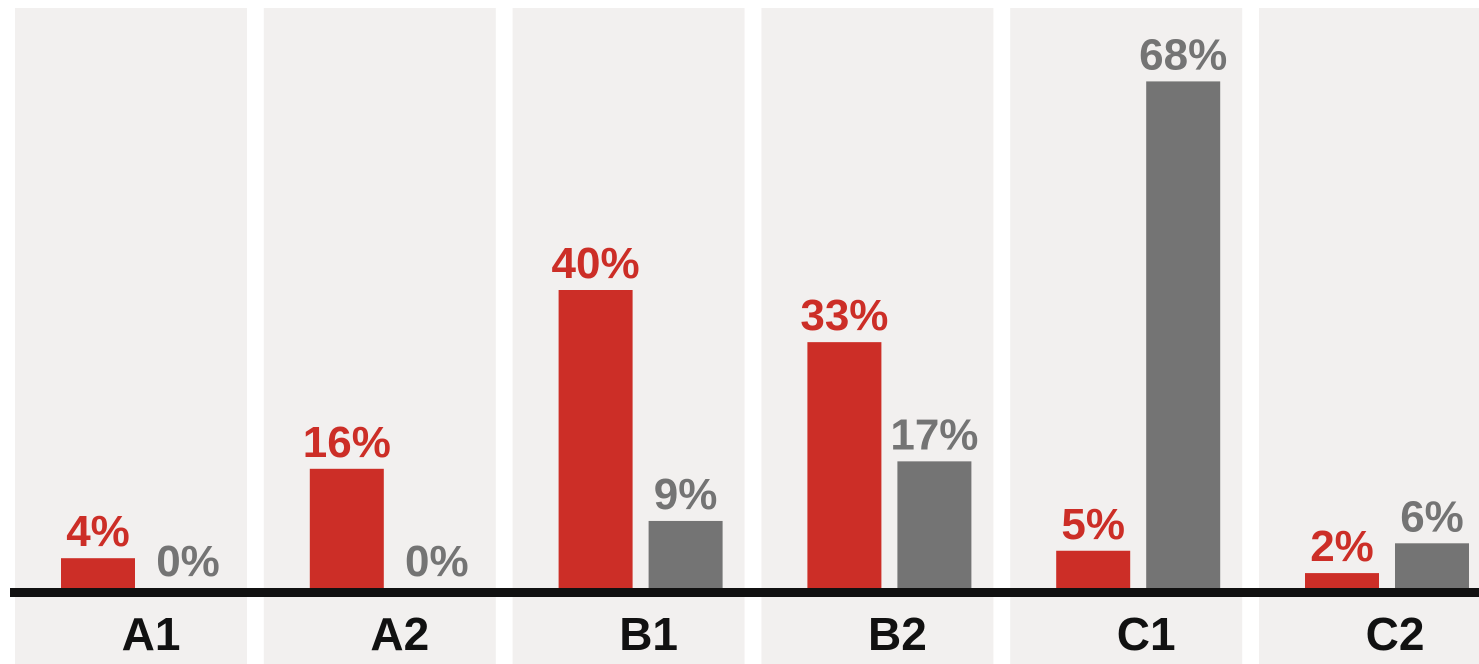  What do you see at coordinates (596, 263) in the screenshot?
I see `value-label-b1-series1: 40%` at bounding box center [596, 263].